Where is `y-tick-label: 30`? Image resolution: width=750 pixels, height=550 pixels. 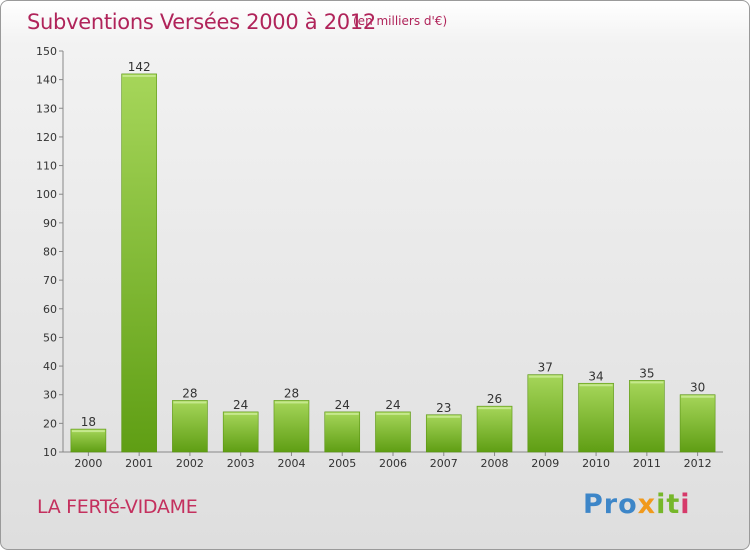
y-tick-label: 30 is located at coordinates (50, 395).